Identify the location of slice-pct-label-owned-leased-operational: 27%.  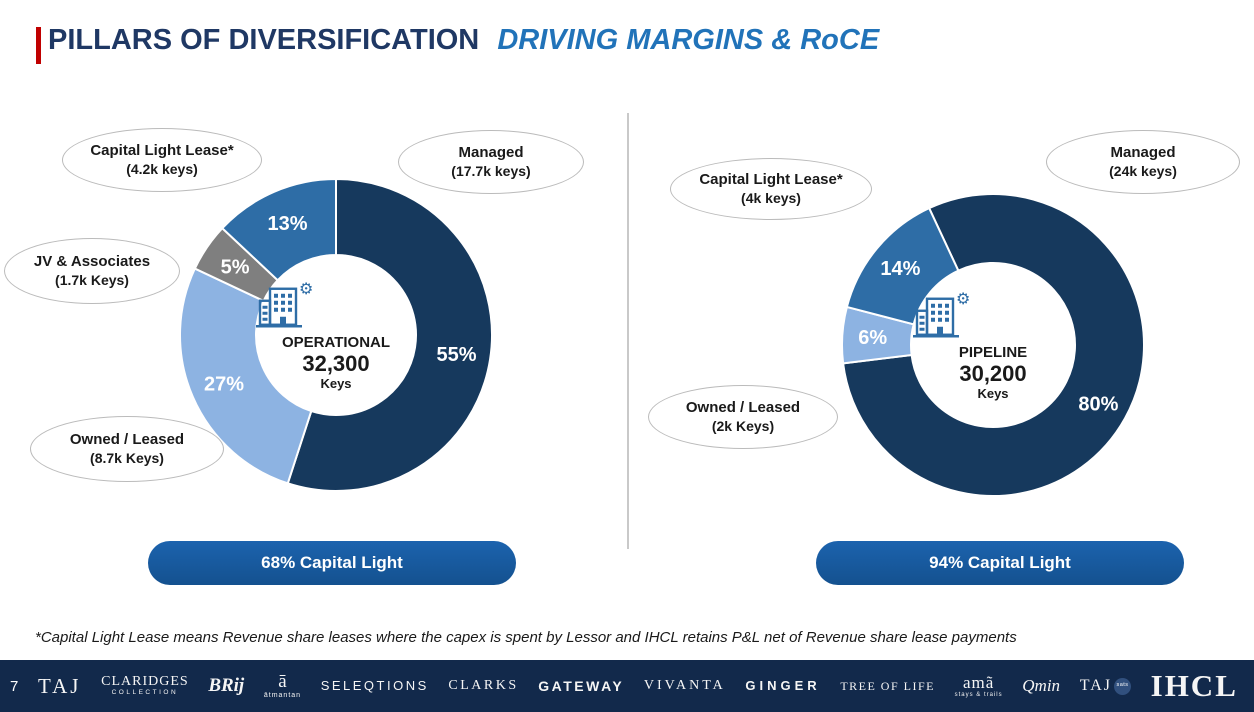
(224, 384).